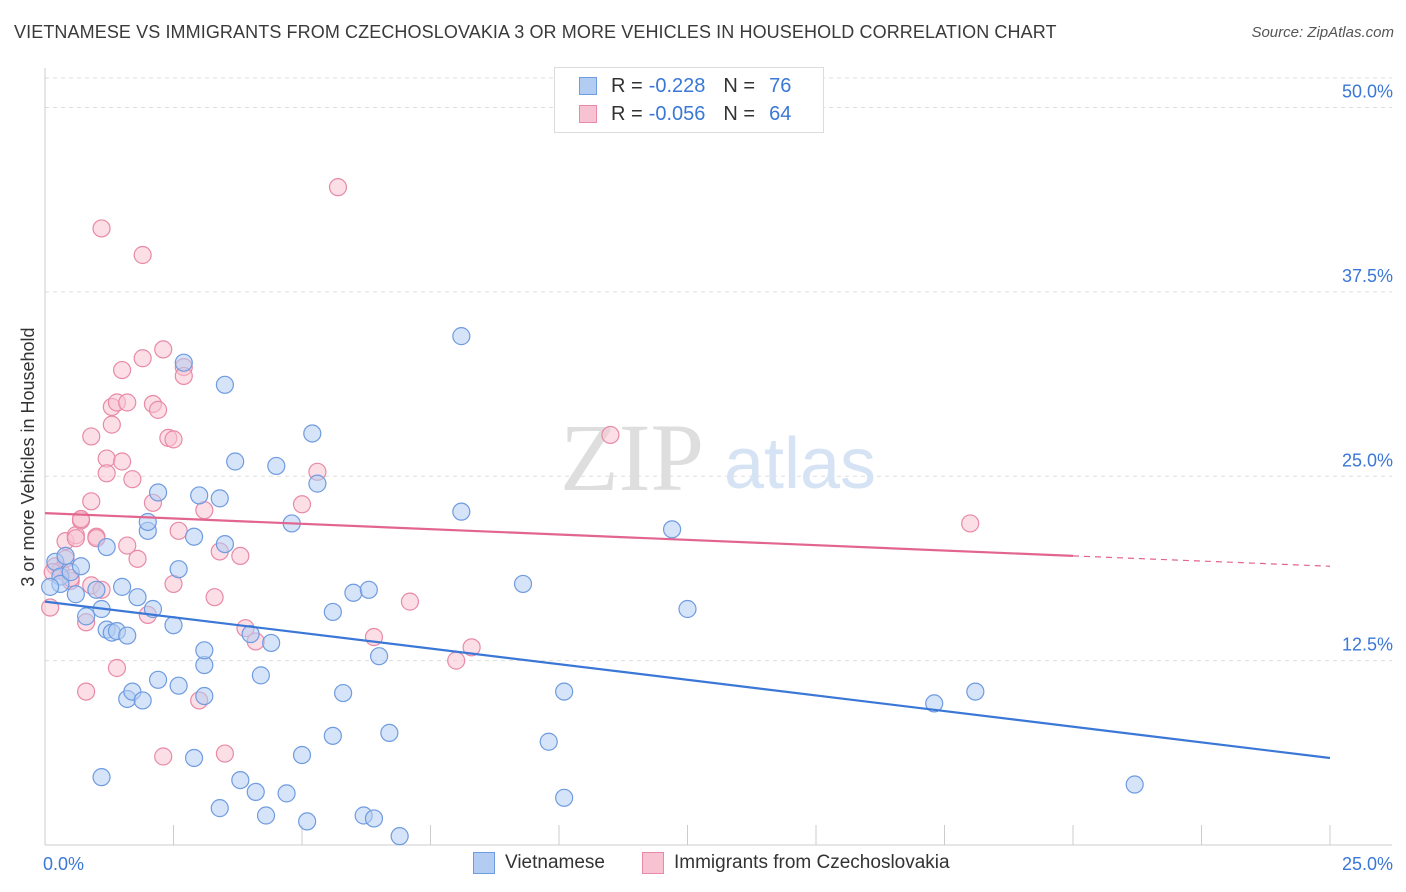 This screenshot has height=892, width=1406. I want to click on series-legend-czechoslovakia: Immigrants from Czechoslovakia, so click(796, 863).